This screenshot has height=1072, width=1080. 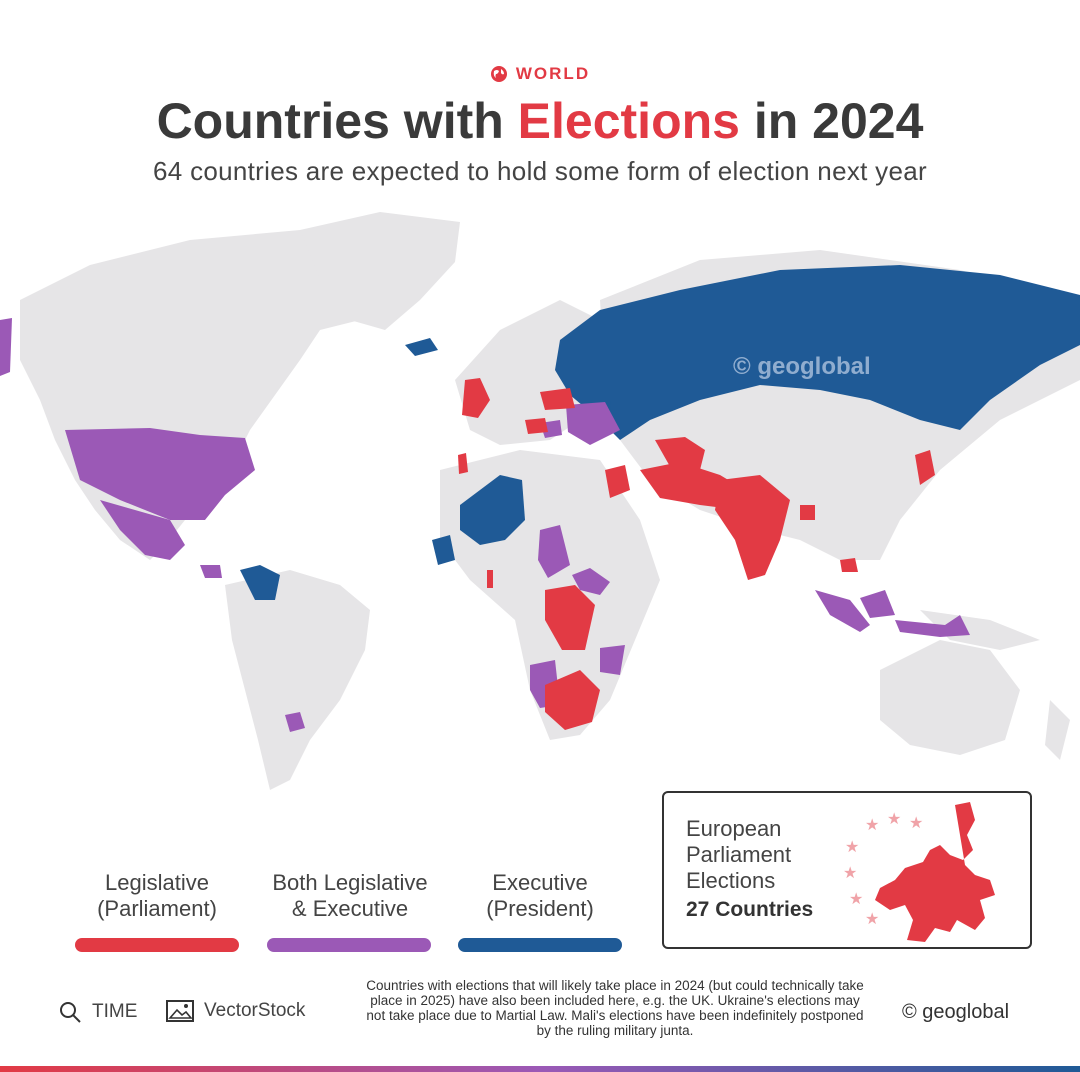 I want to click on eu-map-shape, so click(x=935, y=872).